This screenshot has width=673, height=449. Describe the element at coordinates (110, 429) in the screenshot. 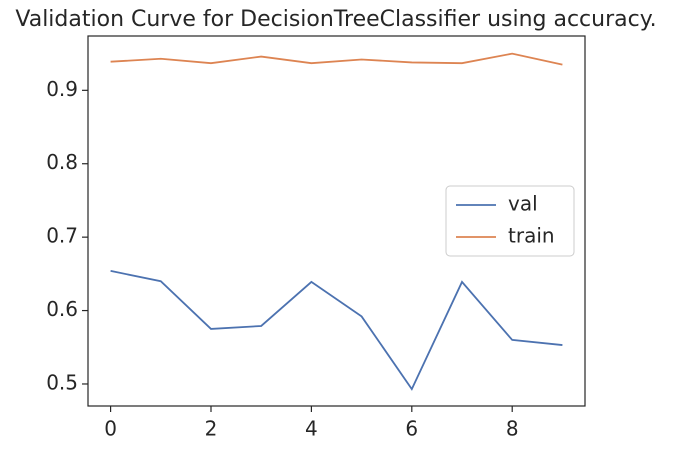

I see `x-tick-label: 0` at that location.